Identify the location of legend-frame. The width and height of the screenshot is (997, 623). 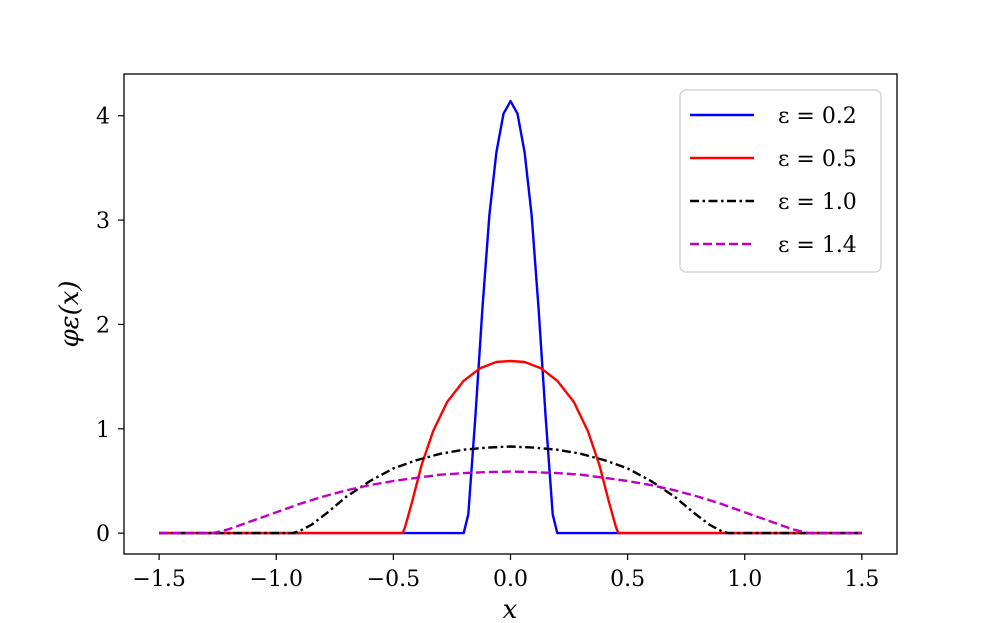
(780, 181).